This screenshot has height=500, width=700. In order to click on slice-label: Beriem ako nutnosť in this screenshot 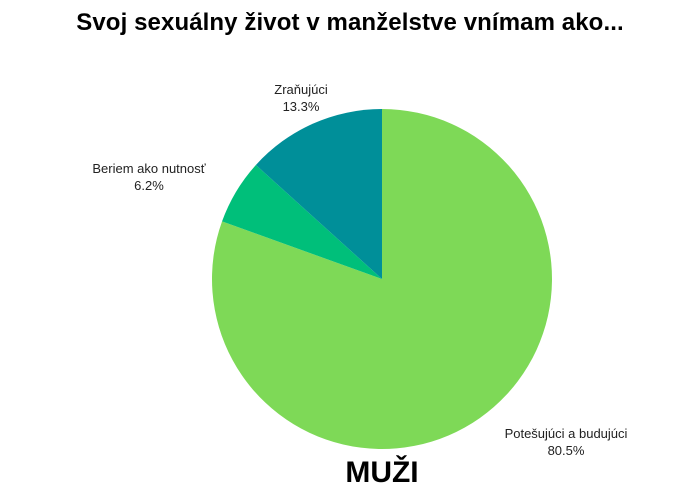, I will do `click(148, 168)`.